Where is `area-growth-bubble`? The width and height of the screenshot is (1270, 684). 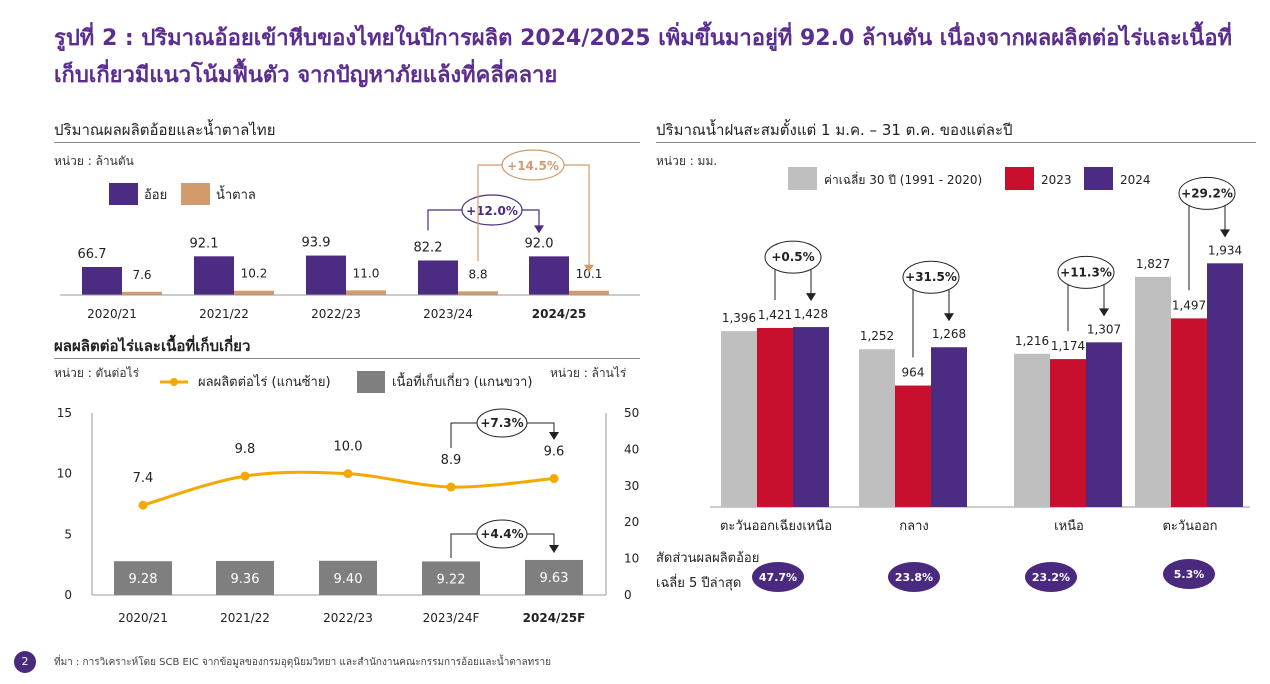 area-growth-bubble is located at coordinates (502, 534).